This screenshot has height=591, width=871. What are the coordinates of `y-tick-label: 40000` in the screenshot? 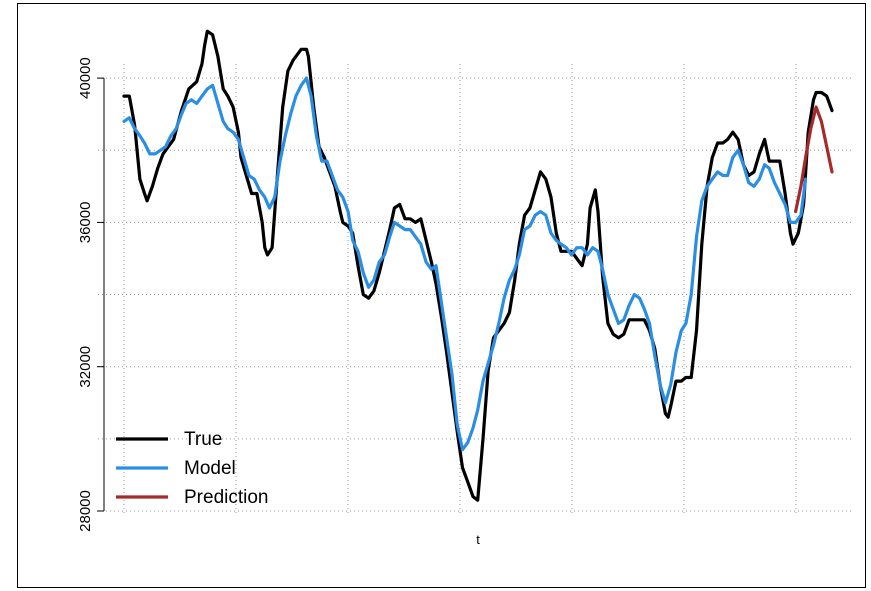 It's located at (85, 78).